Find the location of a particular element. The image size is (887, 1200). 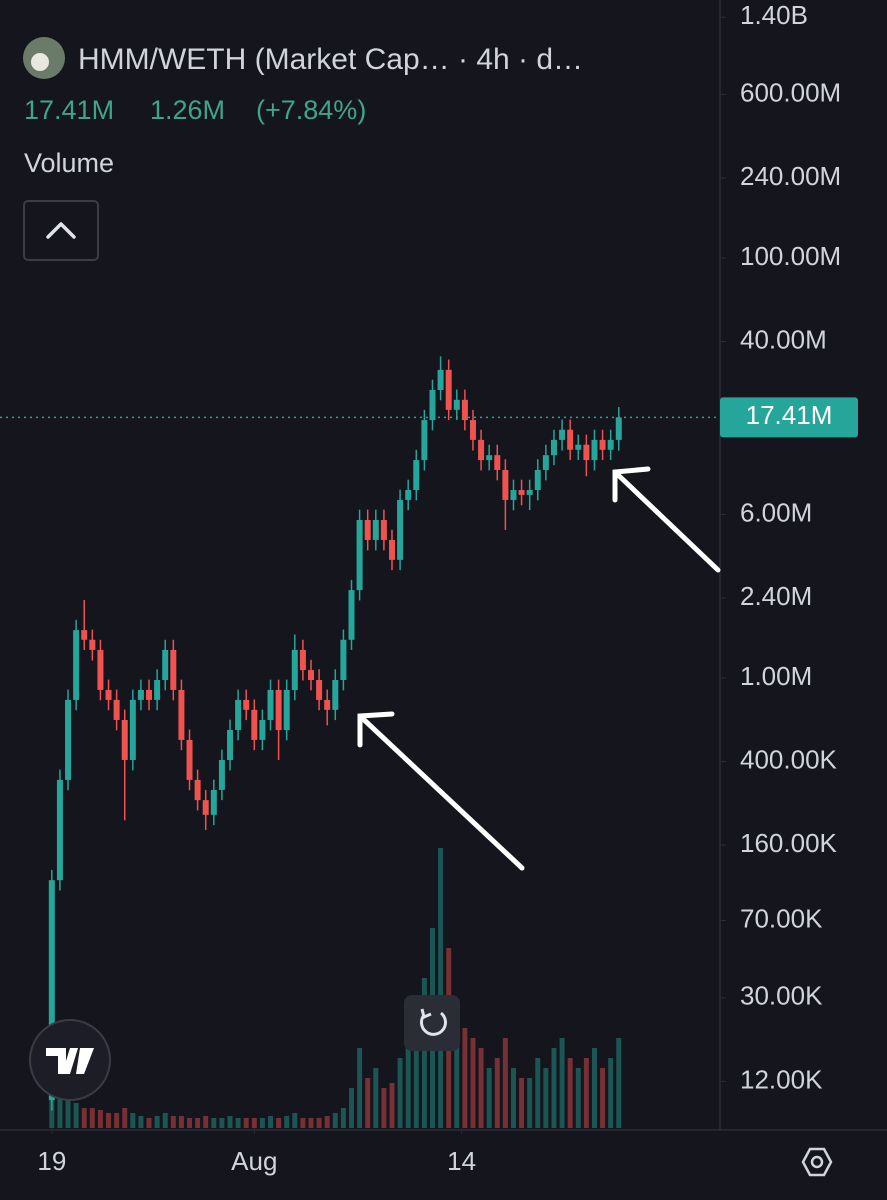

settings-icon is located at coordinates (817, 1162).